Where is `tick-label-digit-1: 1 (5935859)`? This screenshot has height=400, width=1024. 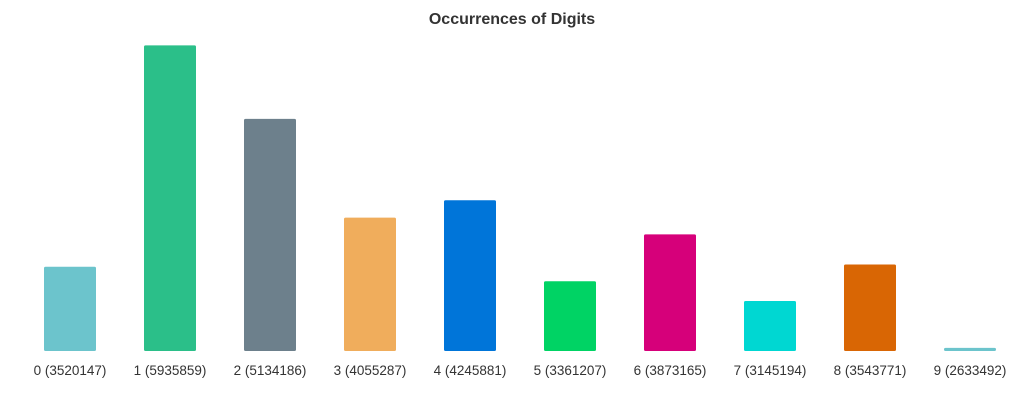 tick-label-digit-1: 1 (5935859) is located at coordinates (170, 370).